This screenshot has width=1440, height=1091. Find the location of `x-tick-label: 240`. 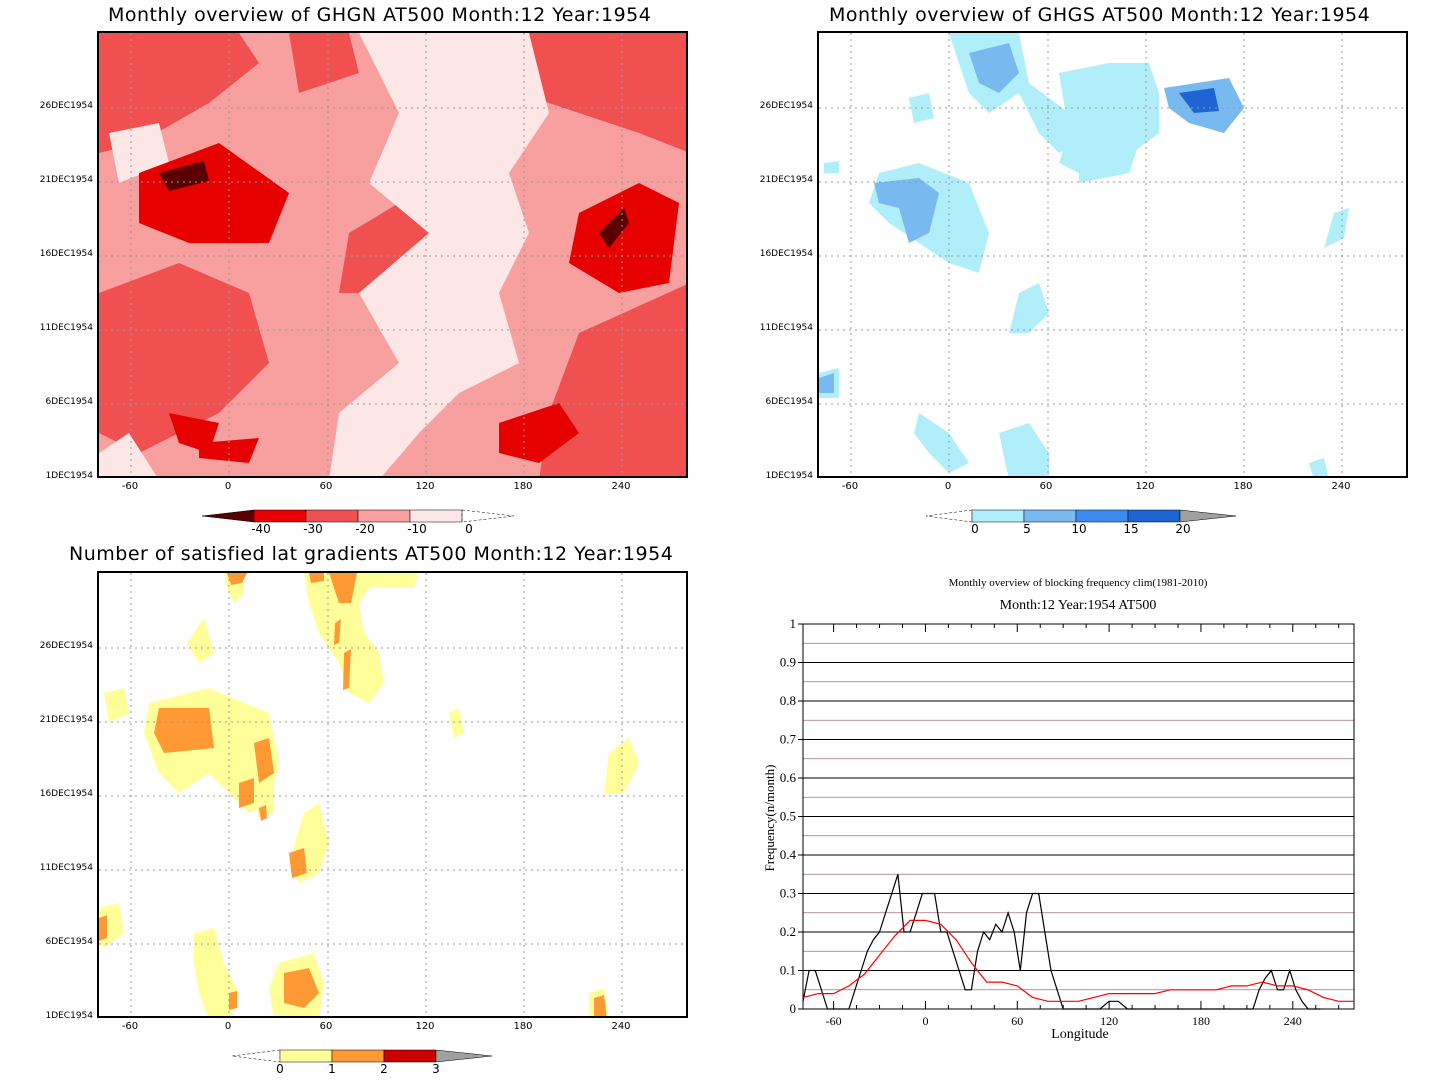

x-tick-label: 240 is located at coordinates (1293, 1021).